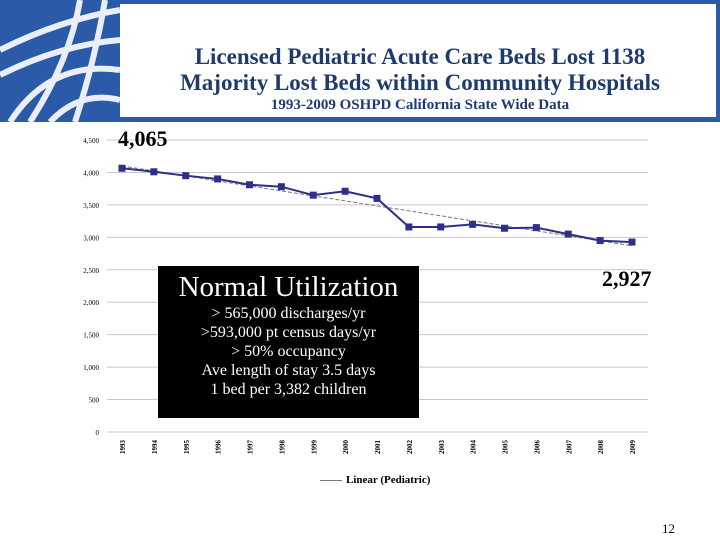  What do you see at coordinates (627, 278) in the screenshot?
I see `end-value-callout: 2,927` at bounding box center [627, 278].